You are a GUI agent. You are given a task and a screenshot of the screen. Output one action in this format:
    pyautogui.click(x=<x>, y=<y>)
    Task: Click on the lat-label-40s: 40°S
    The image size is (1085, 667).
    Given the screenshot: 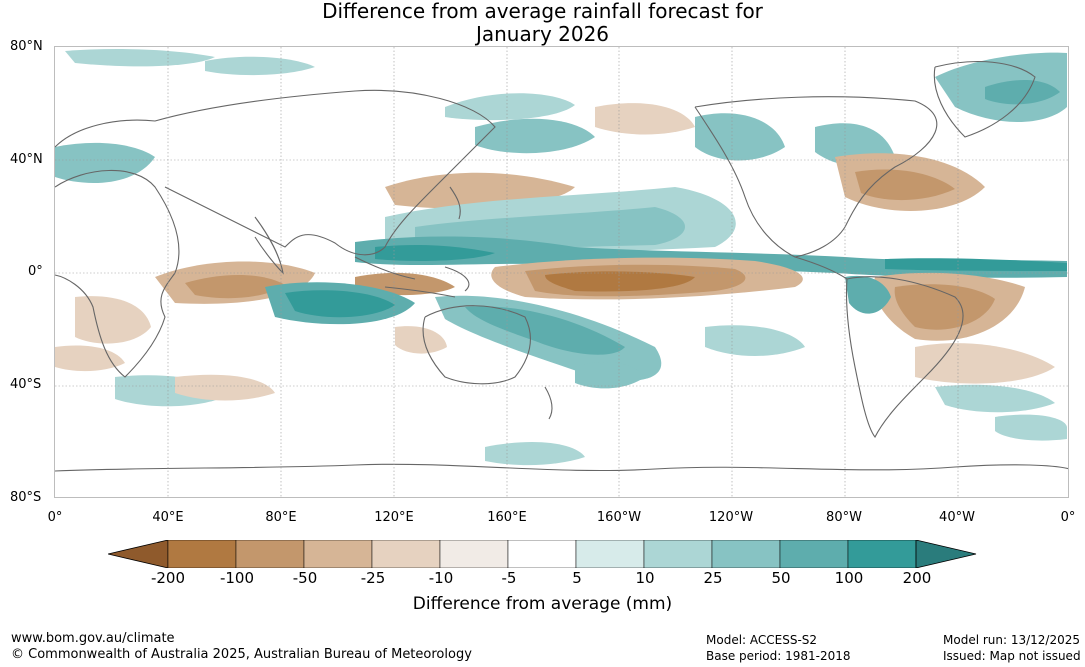 What is the action you would take?
    pyautogui.click(x=26, y=384)
    